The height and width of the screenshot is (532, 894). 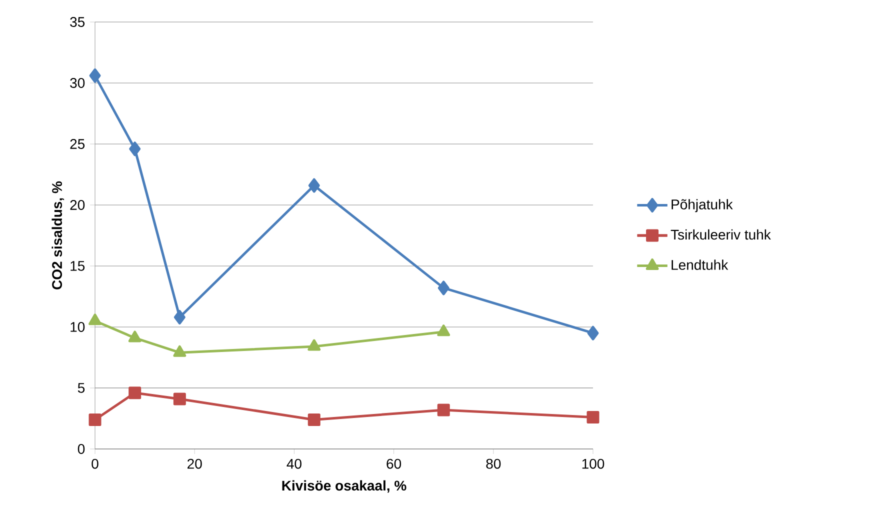 What do you see at coordinates (593, 463) in the screenshot?
I see `x-tick-label: 100` at bounding box center [593, 463].